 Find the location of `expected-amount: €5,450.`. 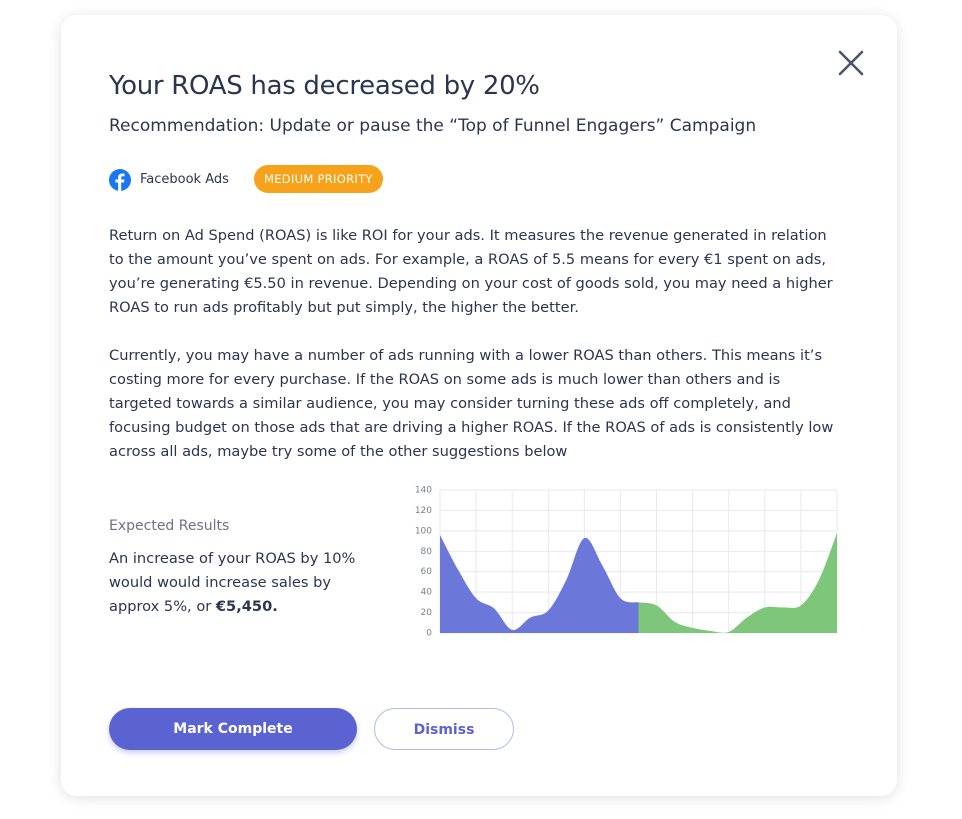

expected-amount: €5,450. is located at coordinates (246, 606).